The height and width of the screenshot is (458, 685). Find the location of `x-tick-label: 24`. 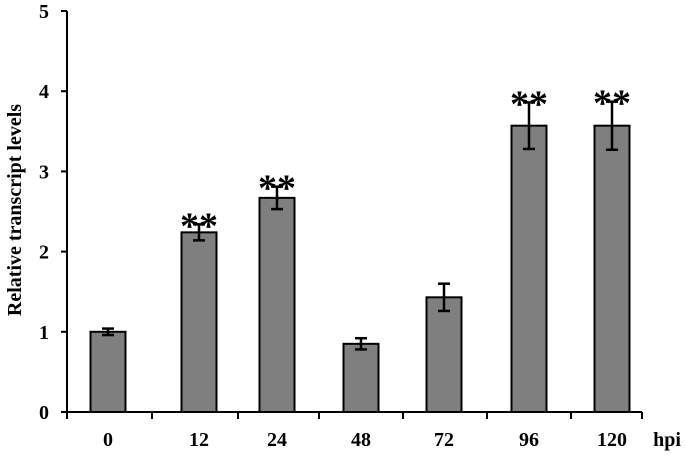

x-tick-label: 24 is located at coordinates (277, 440).